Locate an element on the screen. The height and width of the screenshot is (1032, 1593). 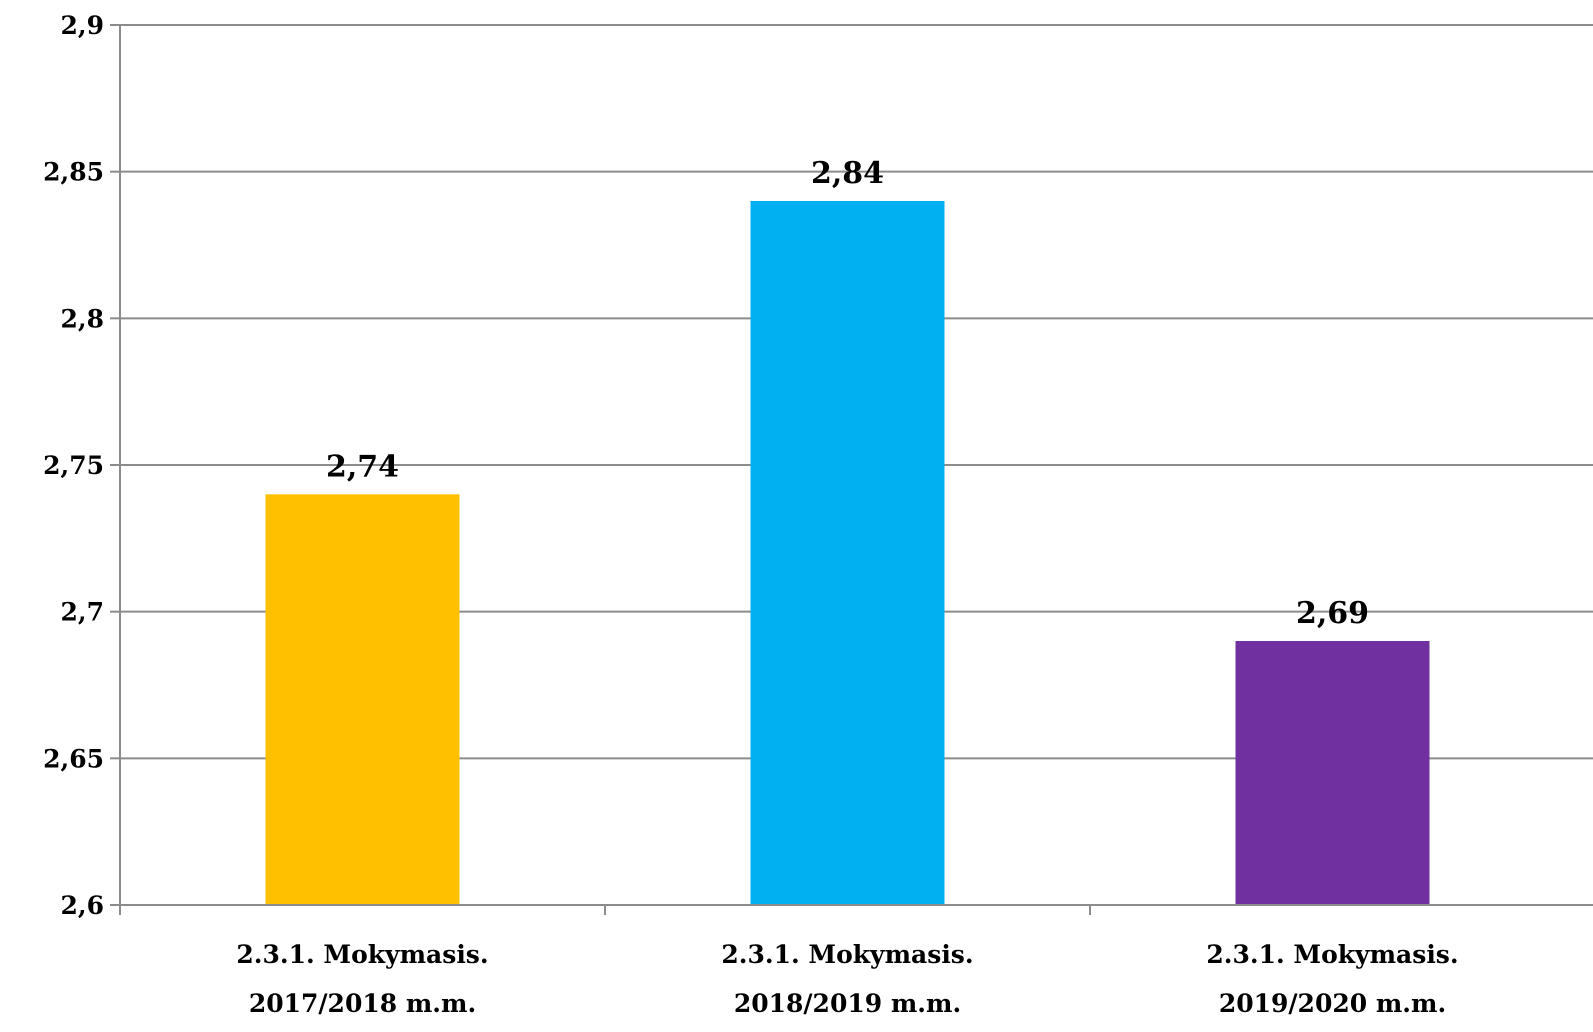
x-tick-label: 2017/2018 m.m. is located at coordinates (362, 1003).